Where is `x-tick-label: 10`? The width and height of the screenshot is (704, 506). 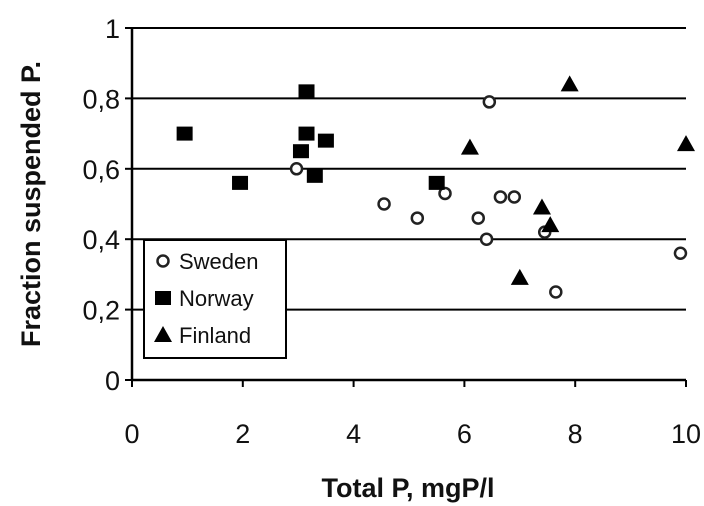
x-tick-label: 10 is located at coordinates (686, 434).